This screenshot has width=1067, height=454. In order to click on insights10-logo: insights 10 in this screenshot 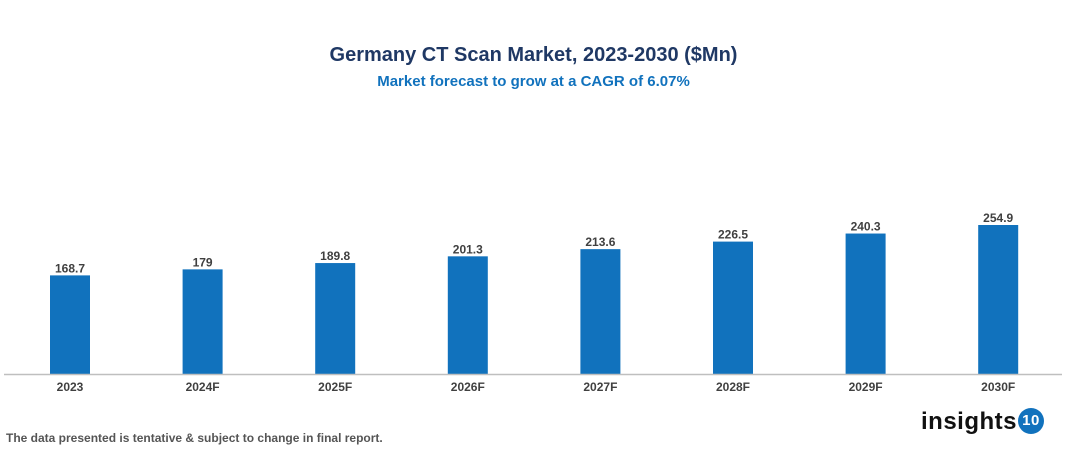, I will do `click(983, 421)`.